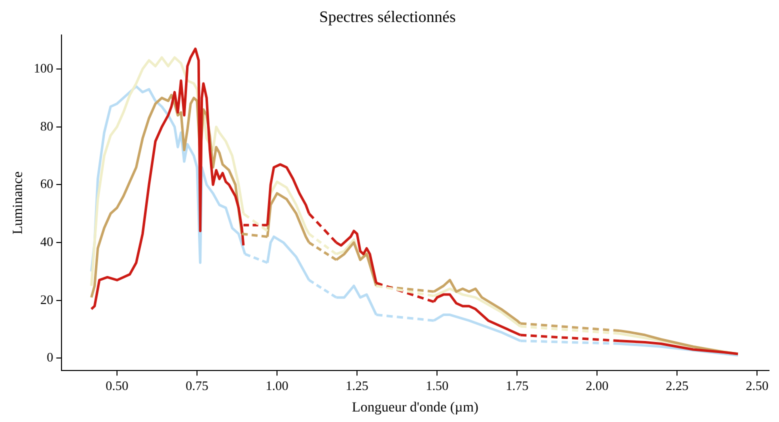 The image size is (779, 422). I want to click on x-tick-label: 0.75, so click(197, 385).